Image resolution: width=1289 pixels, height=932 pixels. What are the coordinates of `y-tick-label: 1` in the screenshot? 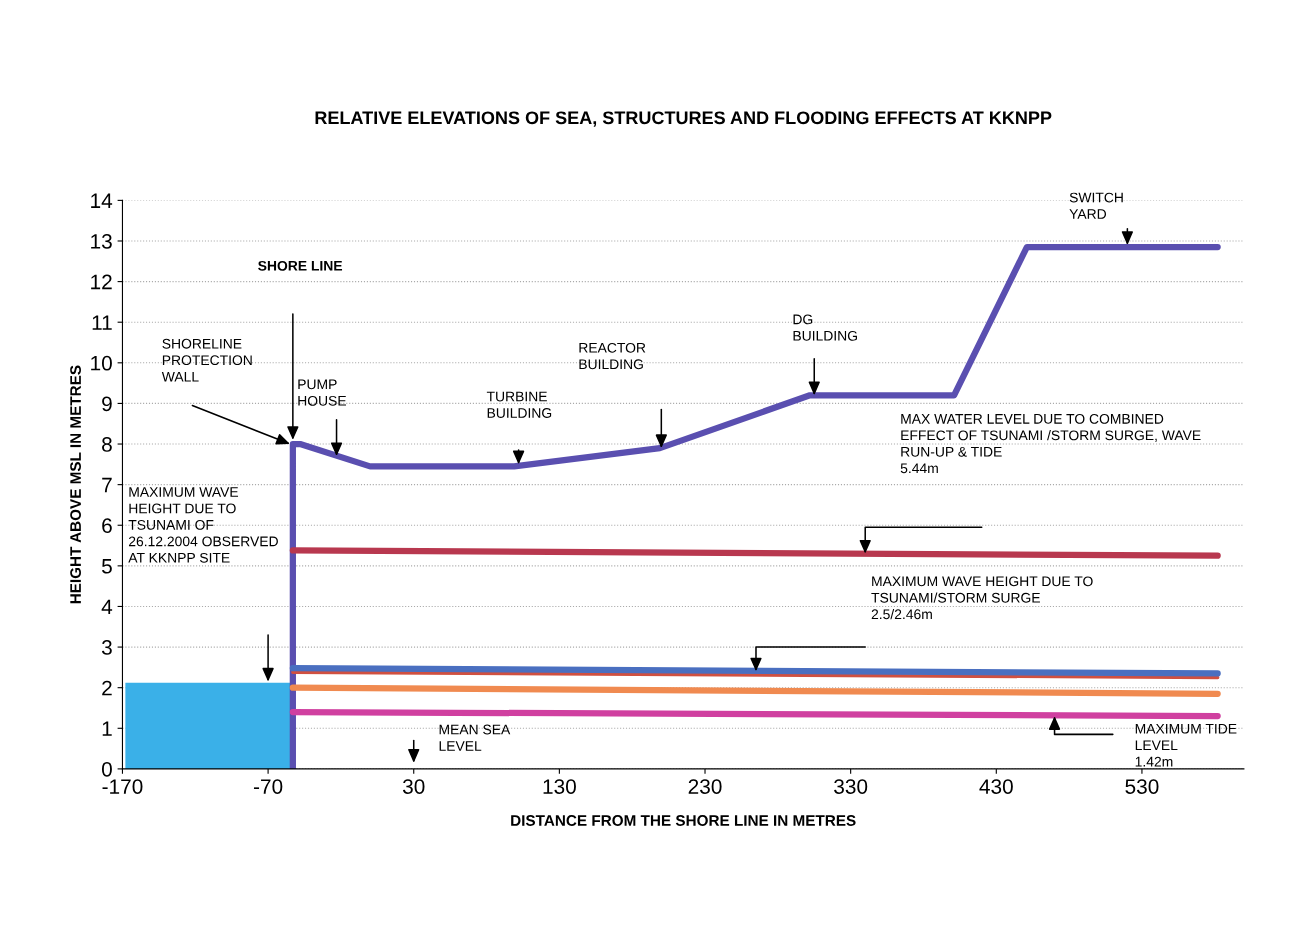 It's located at (107, 728).